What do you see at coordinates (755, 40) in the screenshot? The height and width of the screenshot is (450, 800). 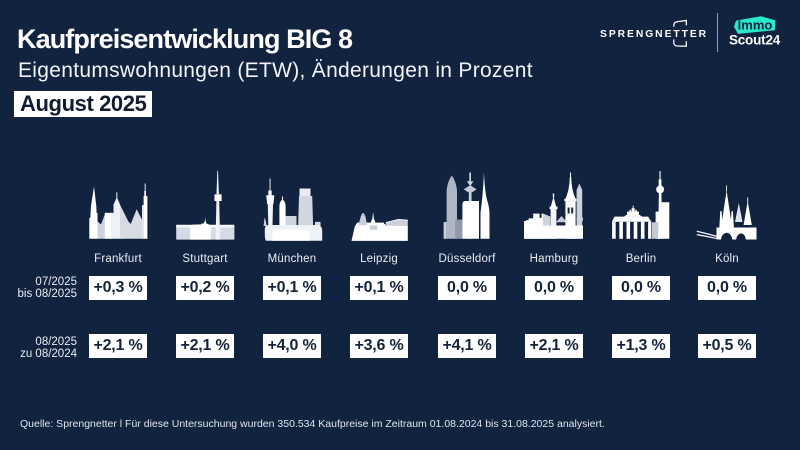 I see `svg-text: Scout24` at bounding box center [755, 40].